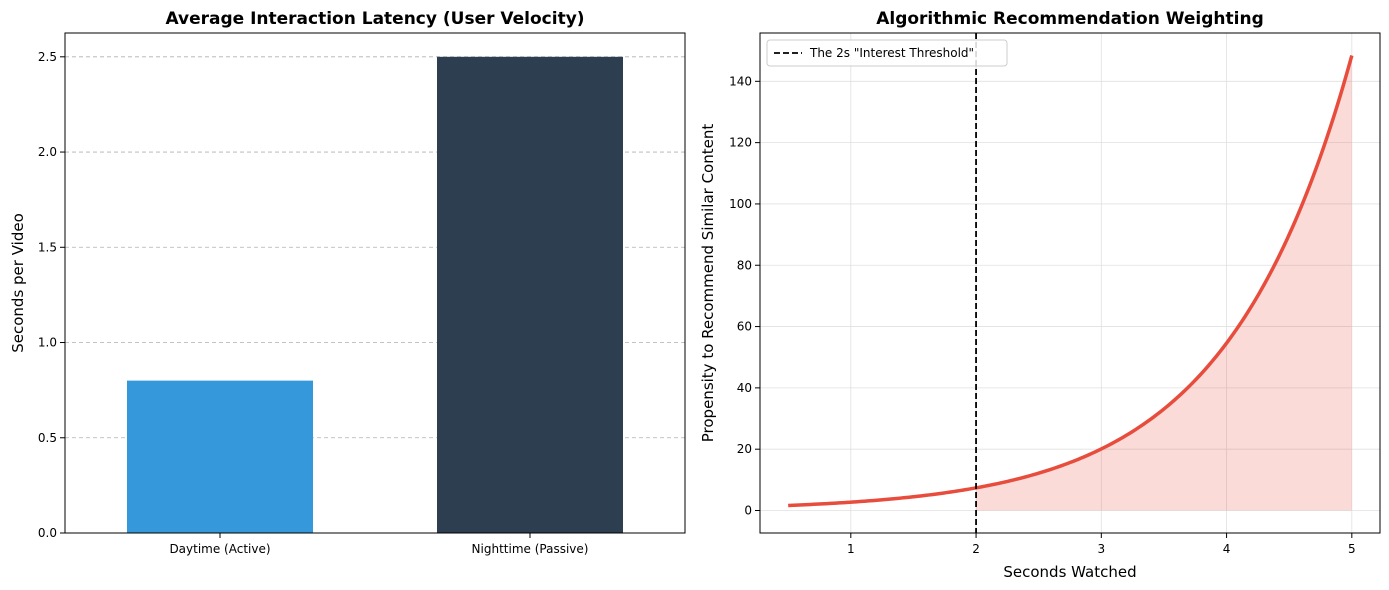 Image resolution: width=1389 pixels, height=590 pixels. What do you see at coordinates (47, 247) in the screenshot?
I see `left-y-tick-label: 1.5` at bounding box center [47, 247].